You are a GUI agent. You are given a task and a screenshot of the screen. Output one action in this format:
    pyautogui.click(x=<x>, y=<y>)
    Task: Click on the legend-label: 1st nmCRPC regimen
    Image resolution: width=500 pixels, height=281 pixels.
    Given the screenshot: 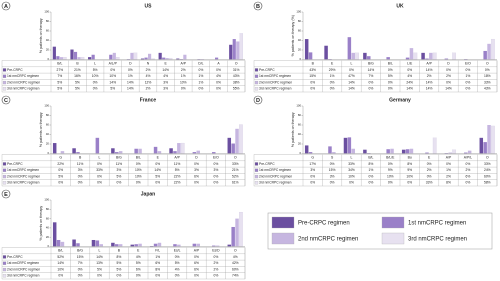 What is the action you would take?
    pyautogui.click(x=437, y=224)
    